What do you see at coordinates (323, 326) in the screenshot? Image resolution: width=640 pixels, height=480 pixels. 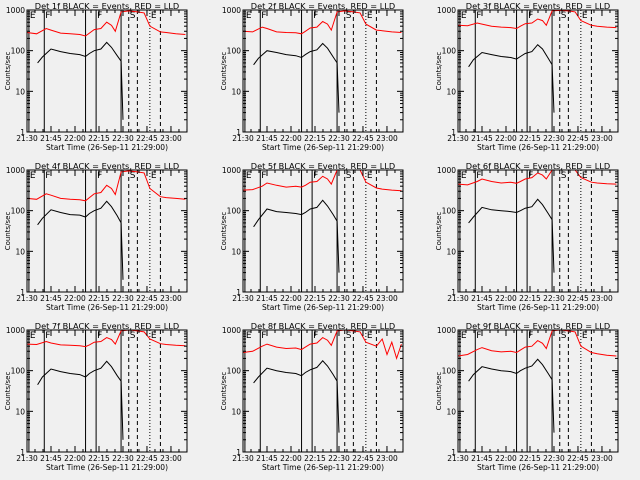 I see `panel-title: Det 8f BLACK = Events, RED = LLD` at bounding box center [323, 326].